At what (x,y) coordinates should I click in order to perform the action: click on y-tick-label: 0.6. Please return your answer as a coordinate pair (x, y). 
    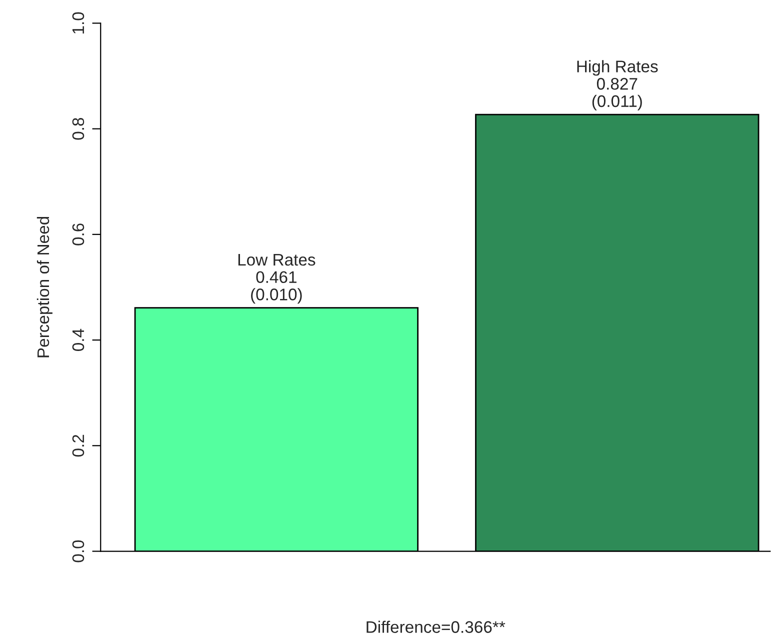
    Looking at the image, I should click on (78, 235).